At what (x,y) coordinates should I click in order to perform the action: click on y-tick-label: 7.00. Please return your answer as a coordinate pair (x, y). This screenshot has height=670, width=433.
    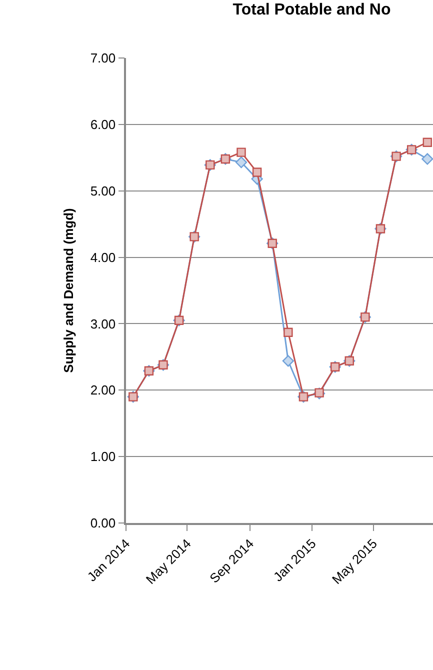
    Looking at the image, I should click on (103, 58).